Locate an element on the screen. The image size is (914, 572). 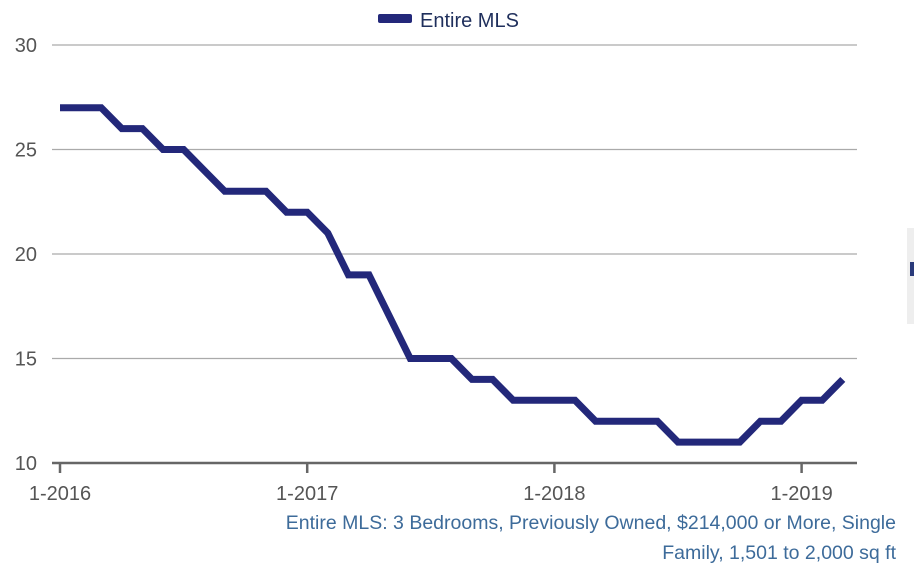
y-tick-label-10: 10 is located at coordinates (26, 464).